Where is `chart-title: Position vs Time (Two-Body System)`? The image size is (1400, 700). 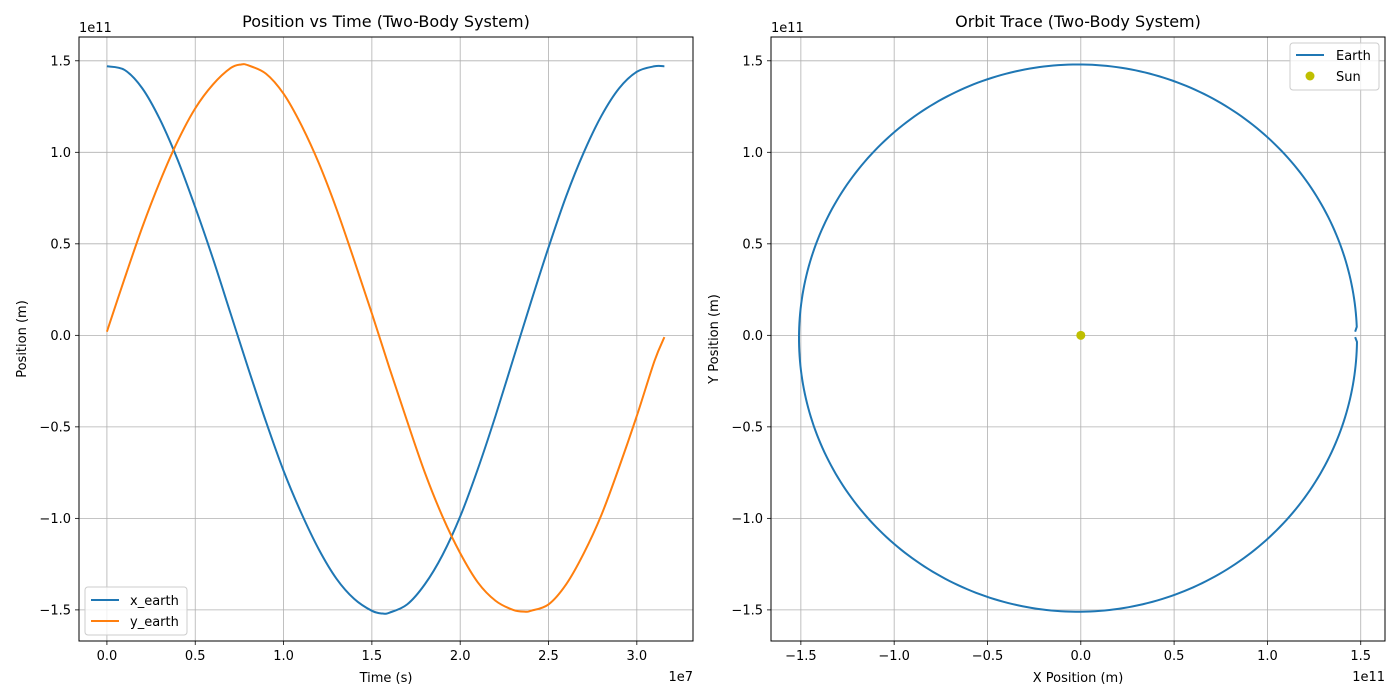
chart-title: Position vs Time (Two-Body System) is located at coordinates (386, 21).